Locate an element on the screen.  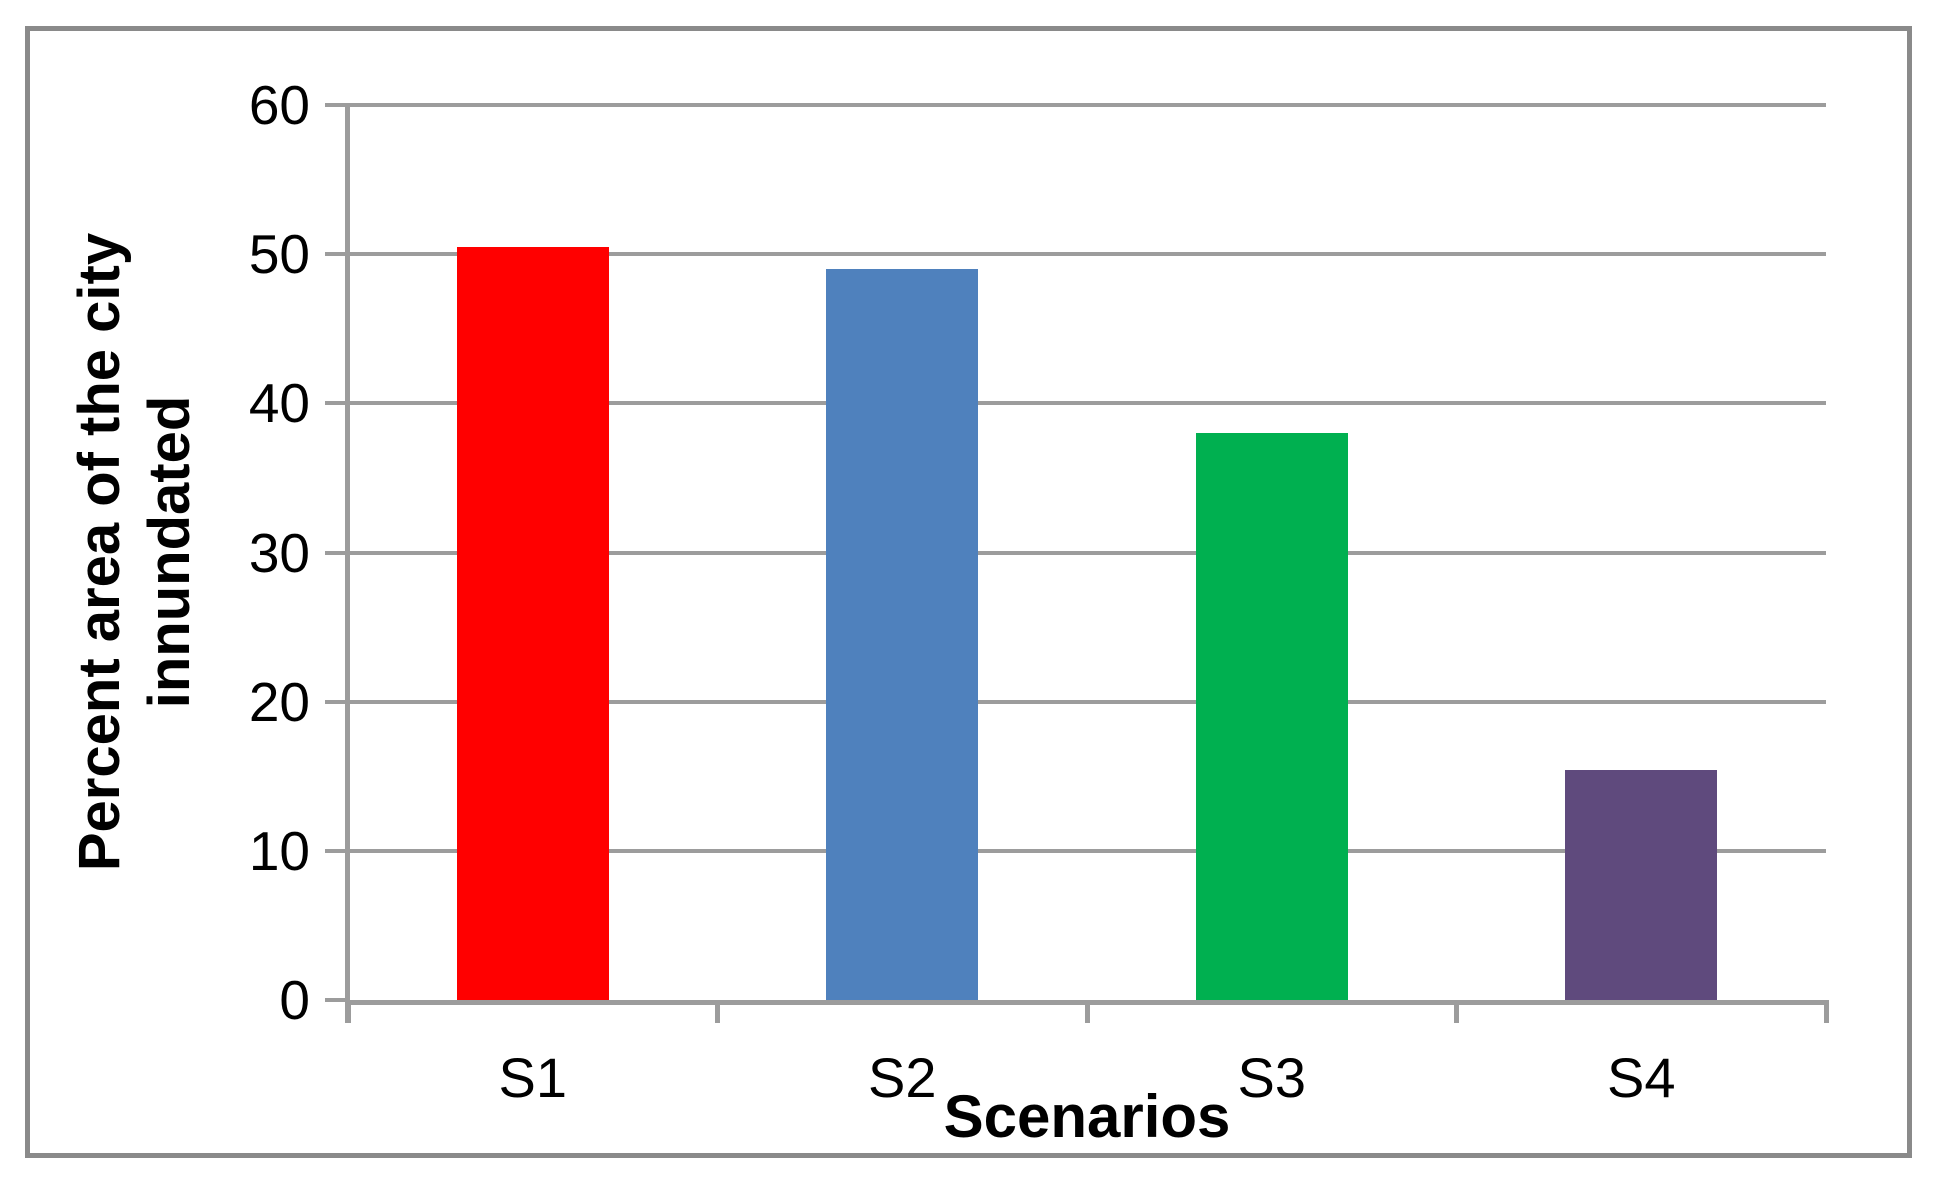
x-category-label-s2: S2 is located at coordinates (902, 1077).